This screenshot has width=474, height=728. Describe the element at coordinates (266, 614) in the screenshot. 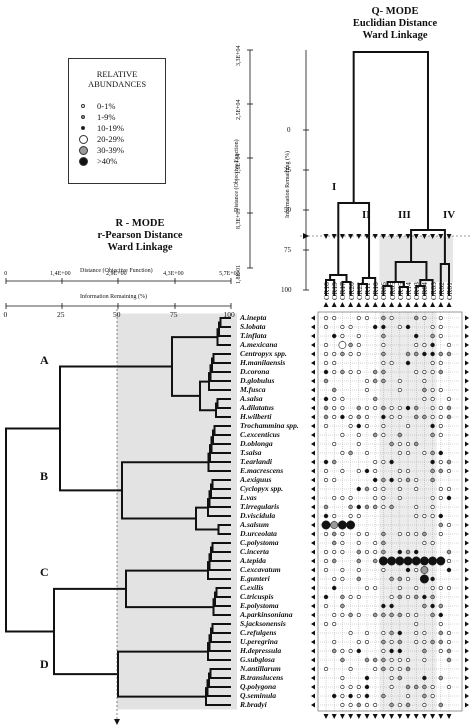

I see `species-label: A.parkinsoniana` at that location.